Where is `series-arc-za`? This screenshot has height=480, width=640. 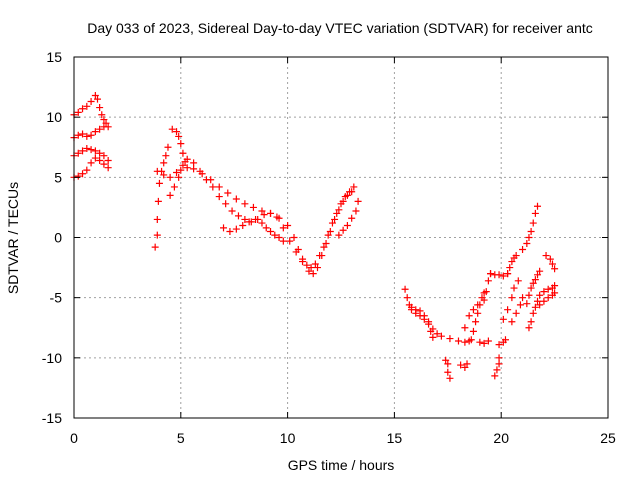 series-arc-za is located at coordinates (550, 262).